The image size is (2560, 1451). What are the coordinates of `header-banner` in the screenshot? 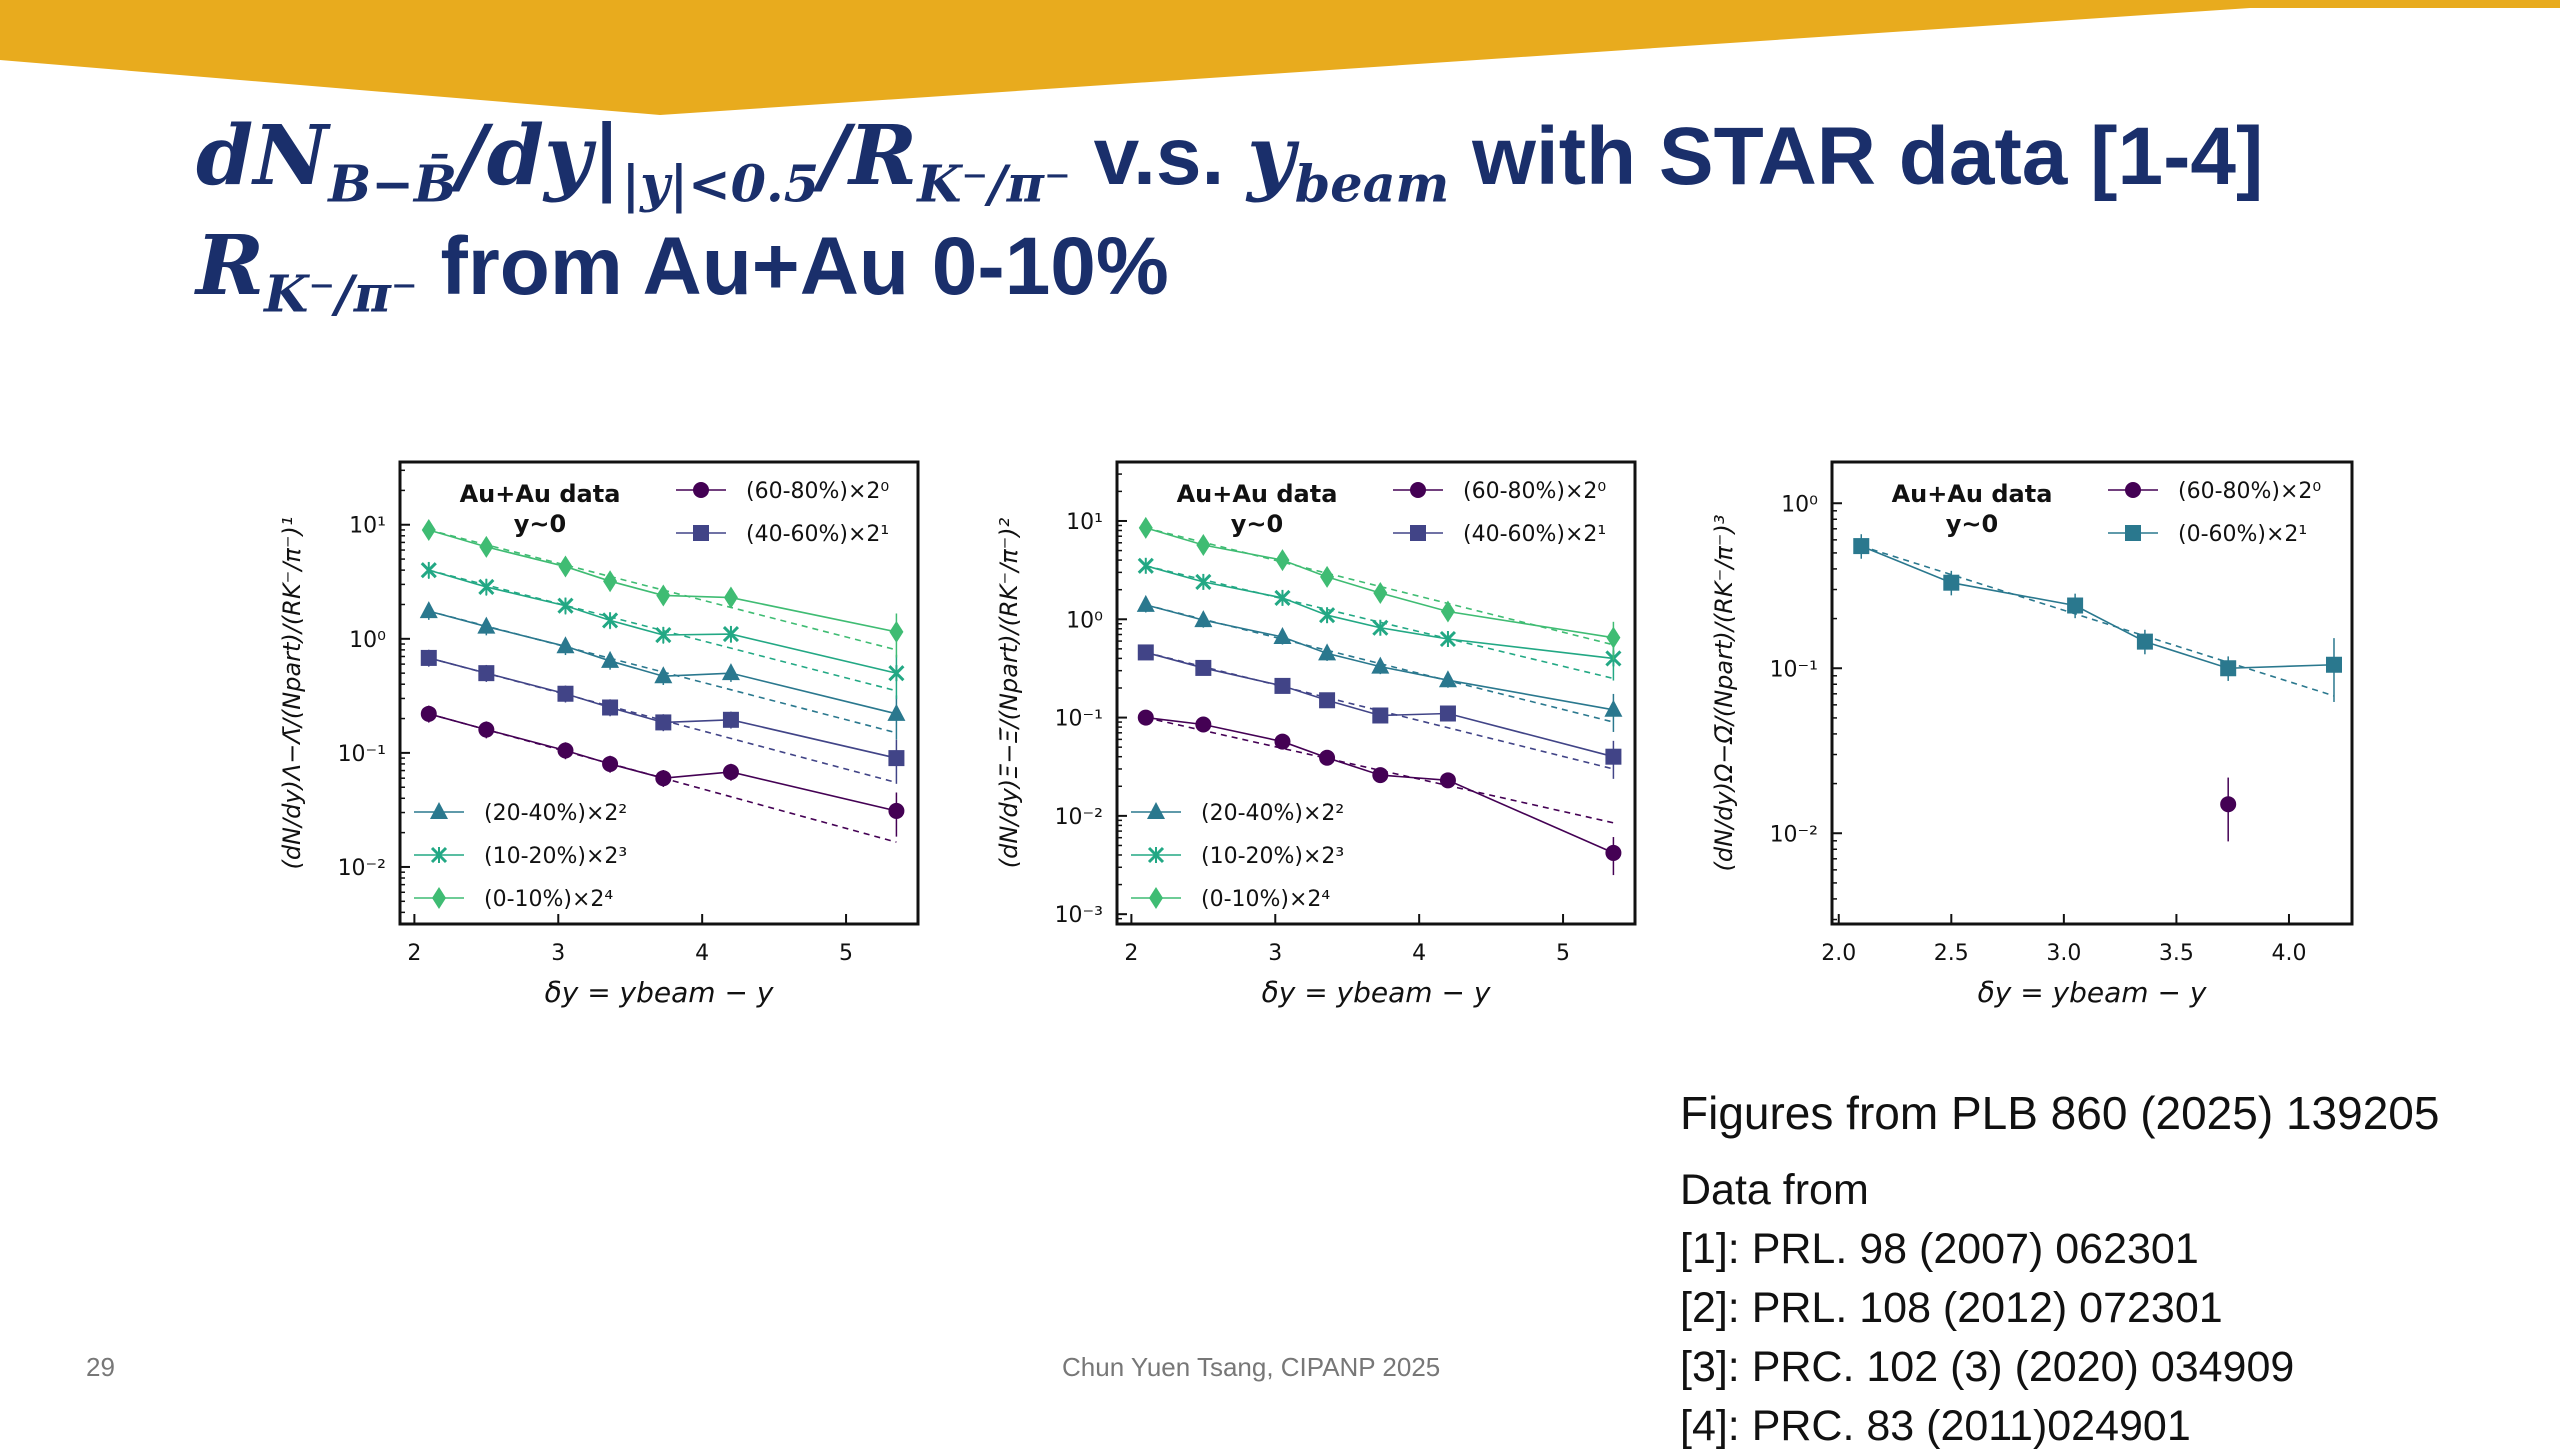 It's located at (1280, 57).